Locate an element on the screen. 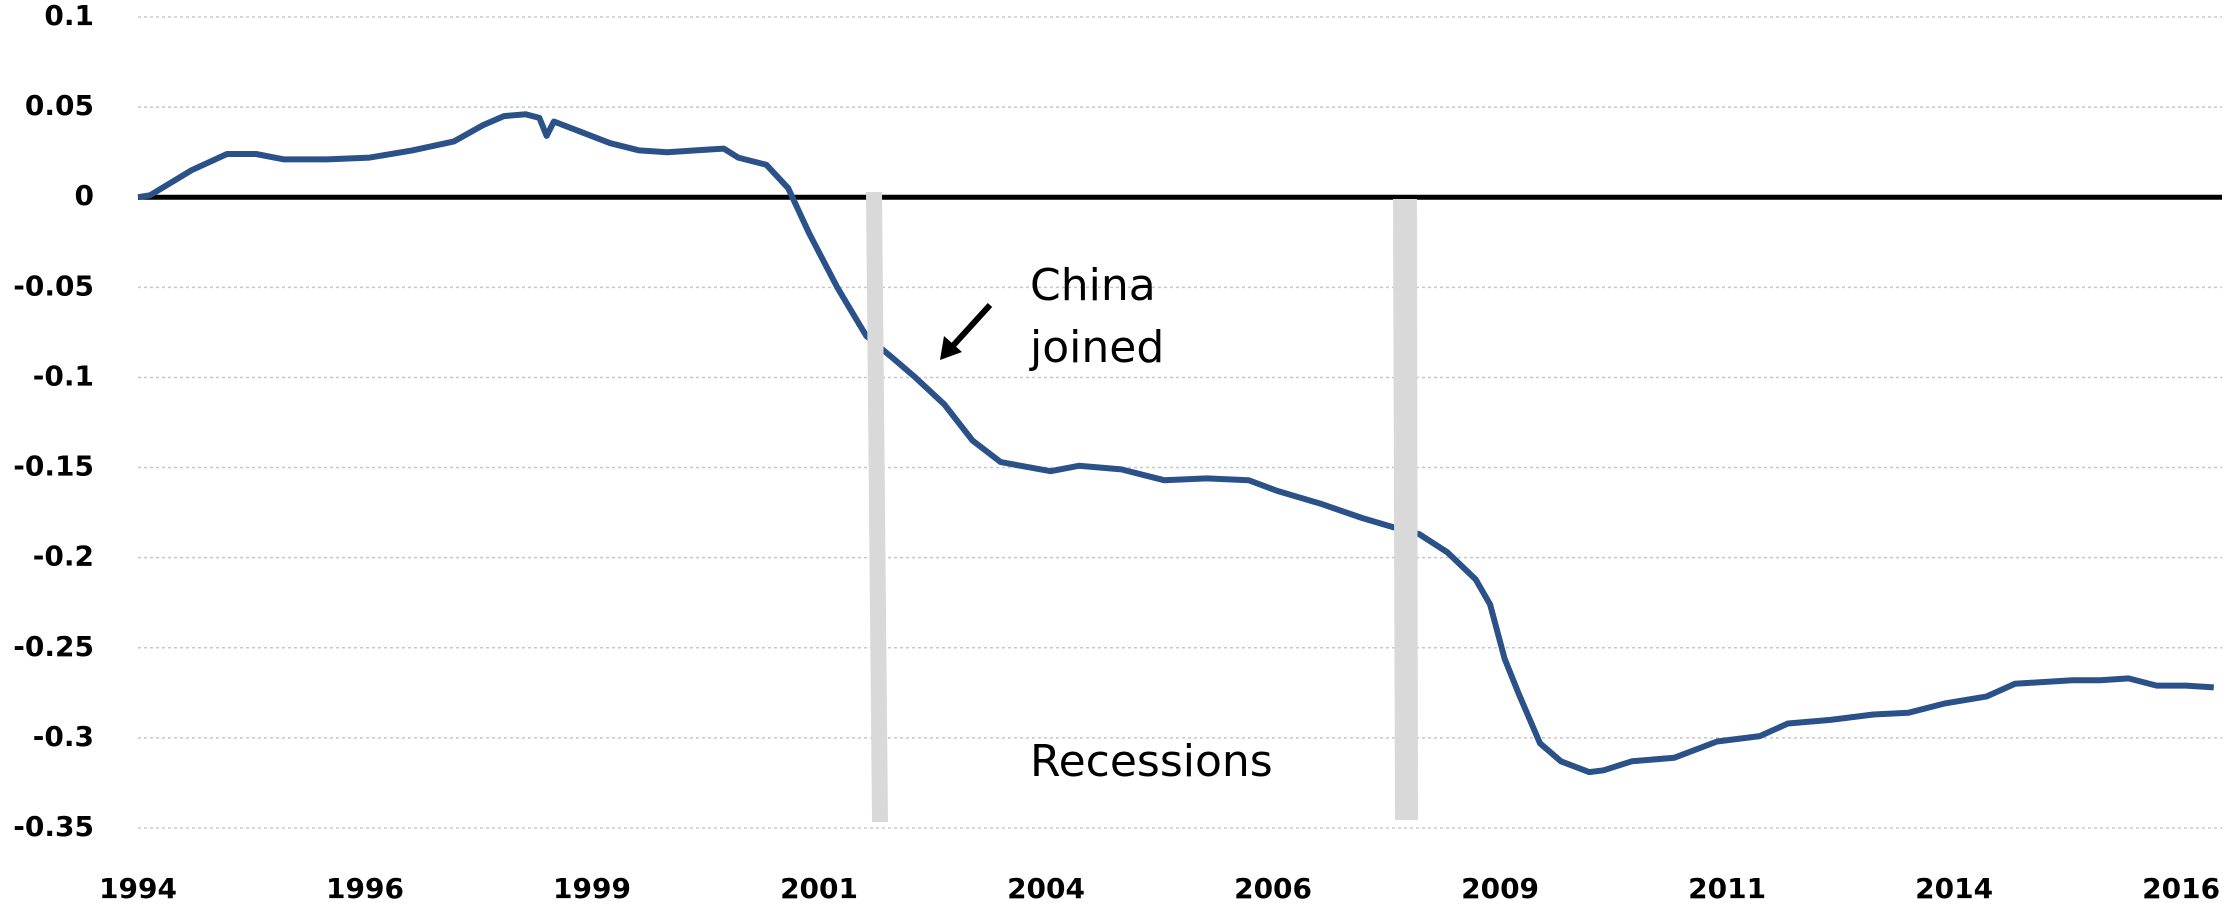  y-tick-label: -0.25 is located at coordinates (53, 646).